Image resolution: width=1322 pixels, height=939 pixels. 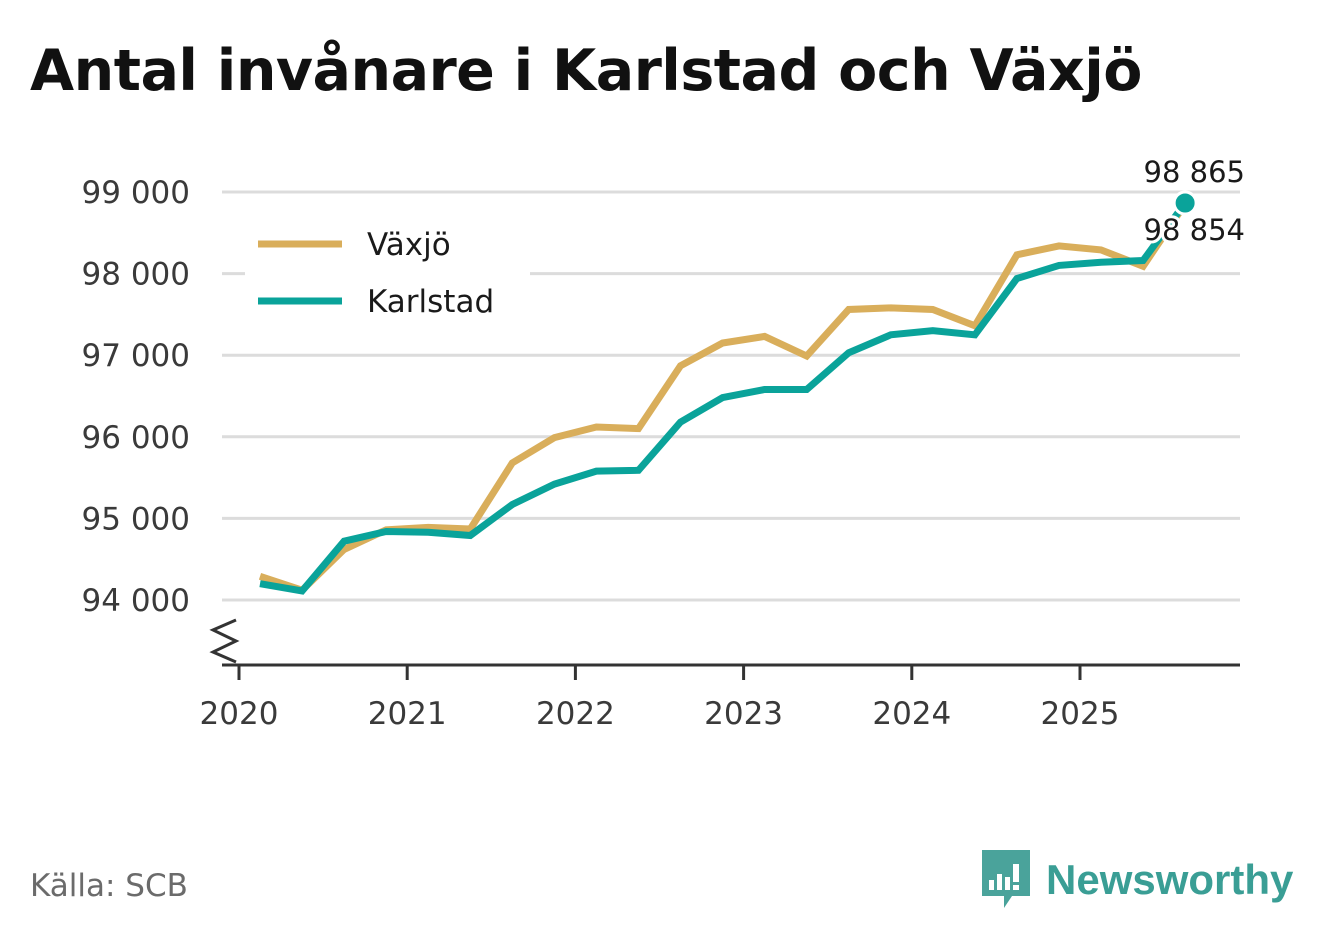 I want to click on end-points: 98 865 98 854, so click(x=1194, y=202).